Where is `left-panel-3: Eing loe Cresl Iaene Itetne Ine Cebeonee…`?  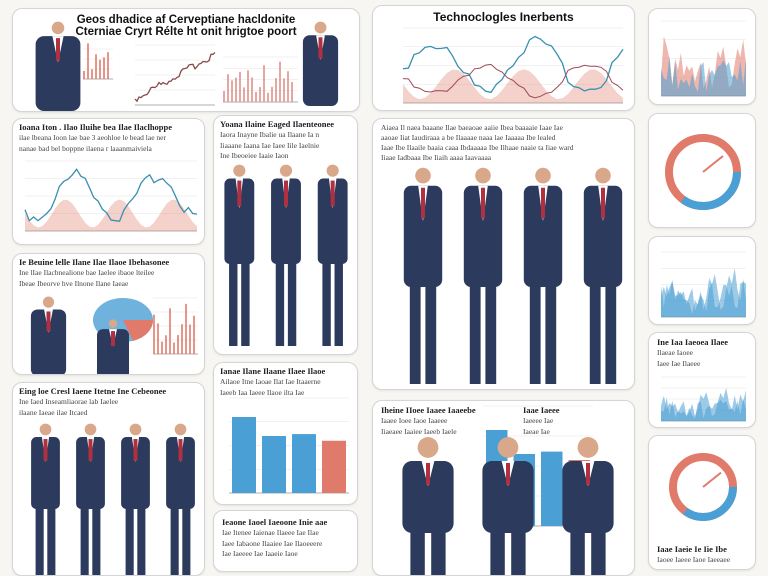 left-panel-3: Eing loe Cresl Iaene Itetne Ine Cebeonee… is located at coordinates (108, 479).